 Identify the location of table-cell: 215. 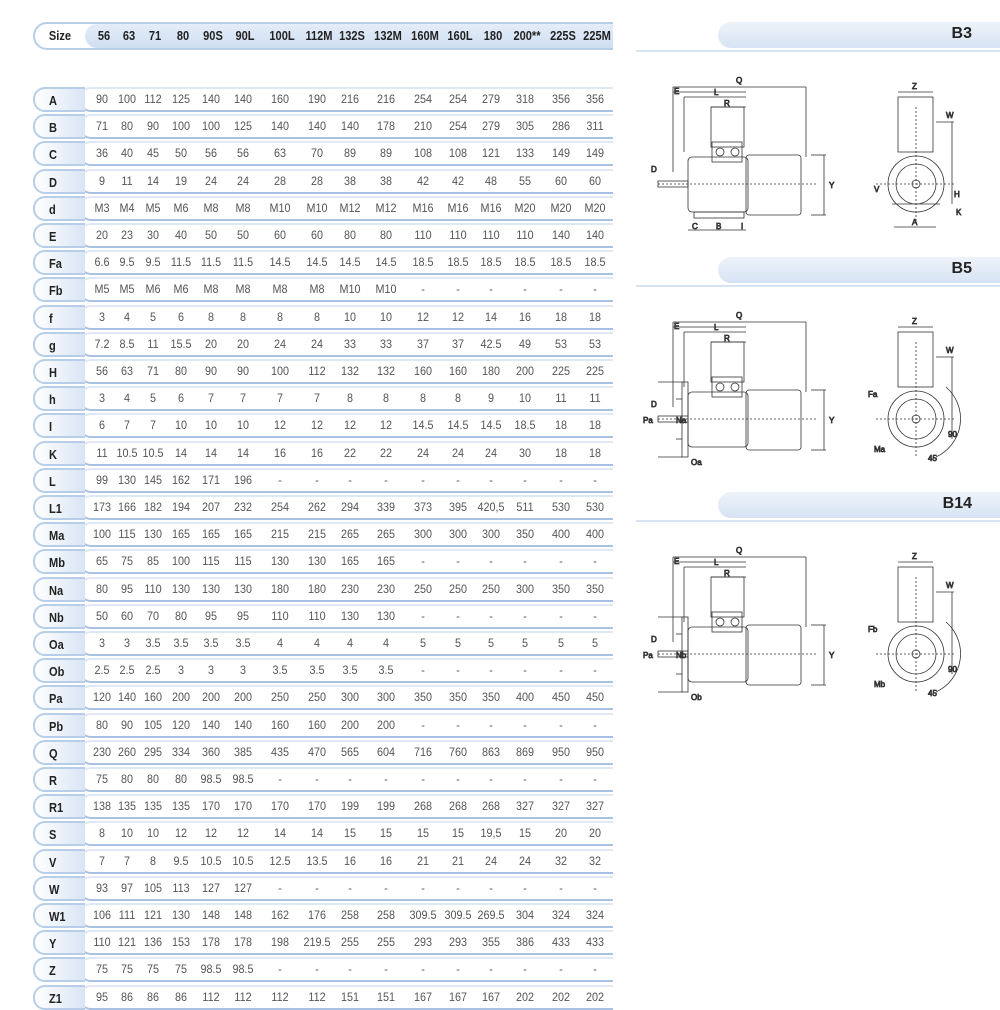
(280, 534).